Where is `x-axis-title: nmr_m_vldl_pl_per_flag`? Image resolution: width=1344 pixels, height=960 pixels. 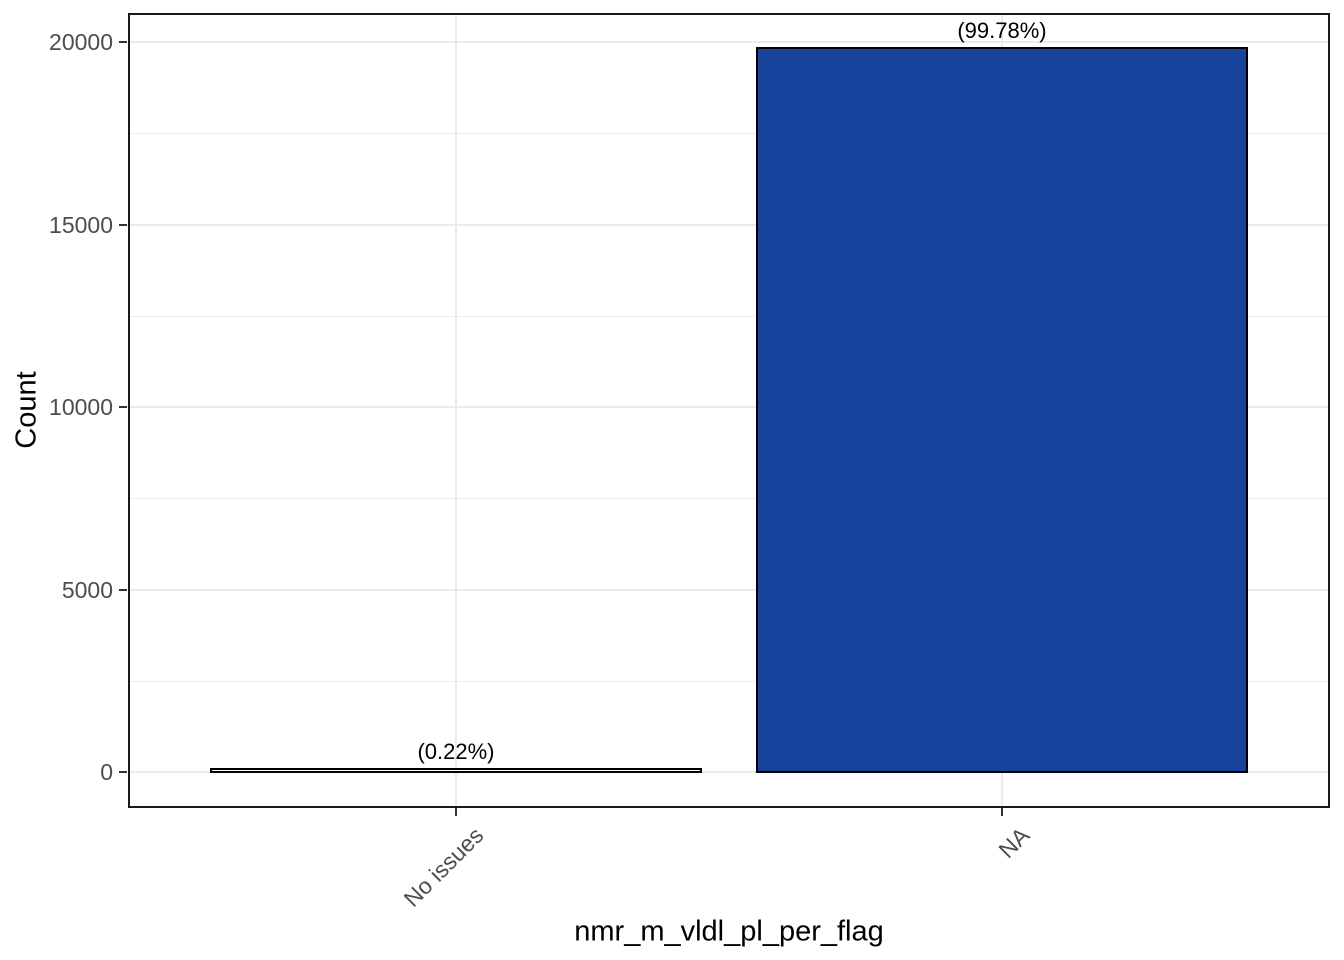
x-axis-title: nmr_m_vldl_pl_per_flag is located at coordinates (729, 931).